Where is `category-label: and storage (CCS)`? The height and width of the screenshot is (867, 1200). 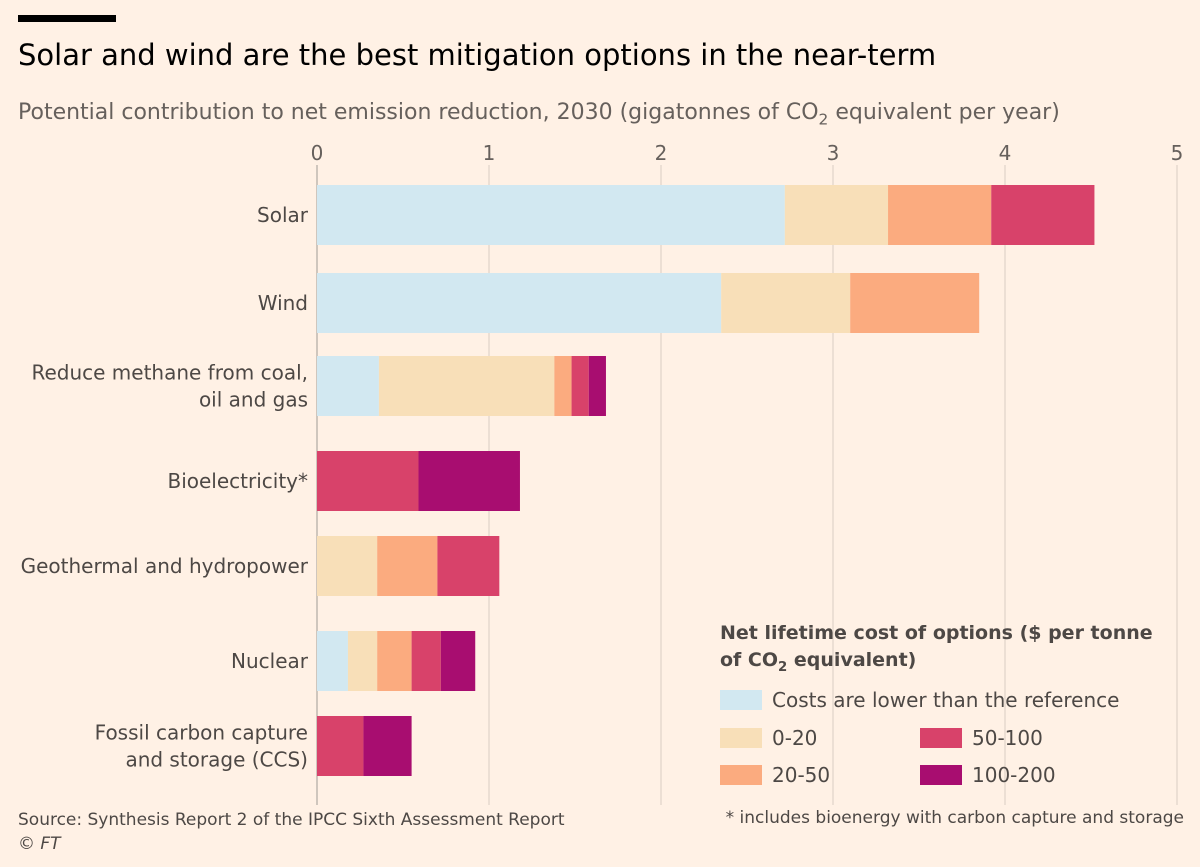 category-label: and storage (CCS) is located at coordinates (216, 760).